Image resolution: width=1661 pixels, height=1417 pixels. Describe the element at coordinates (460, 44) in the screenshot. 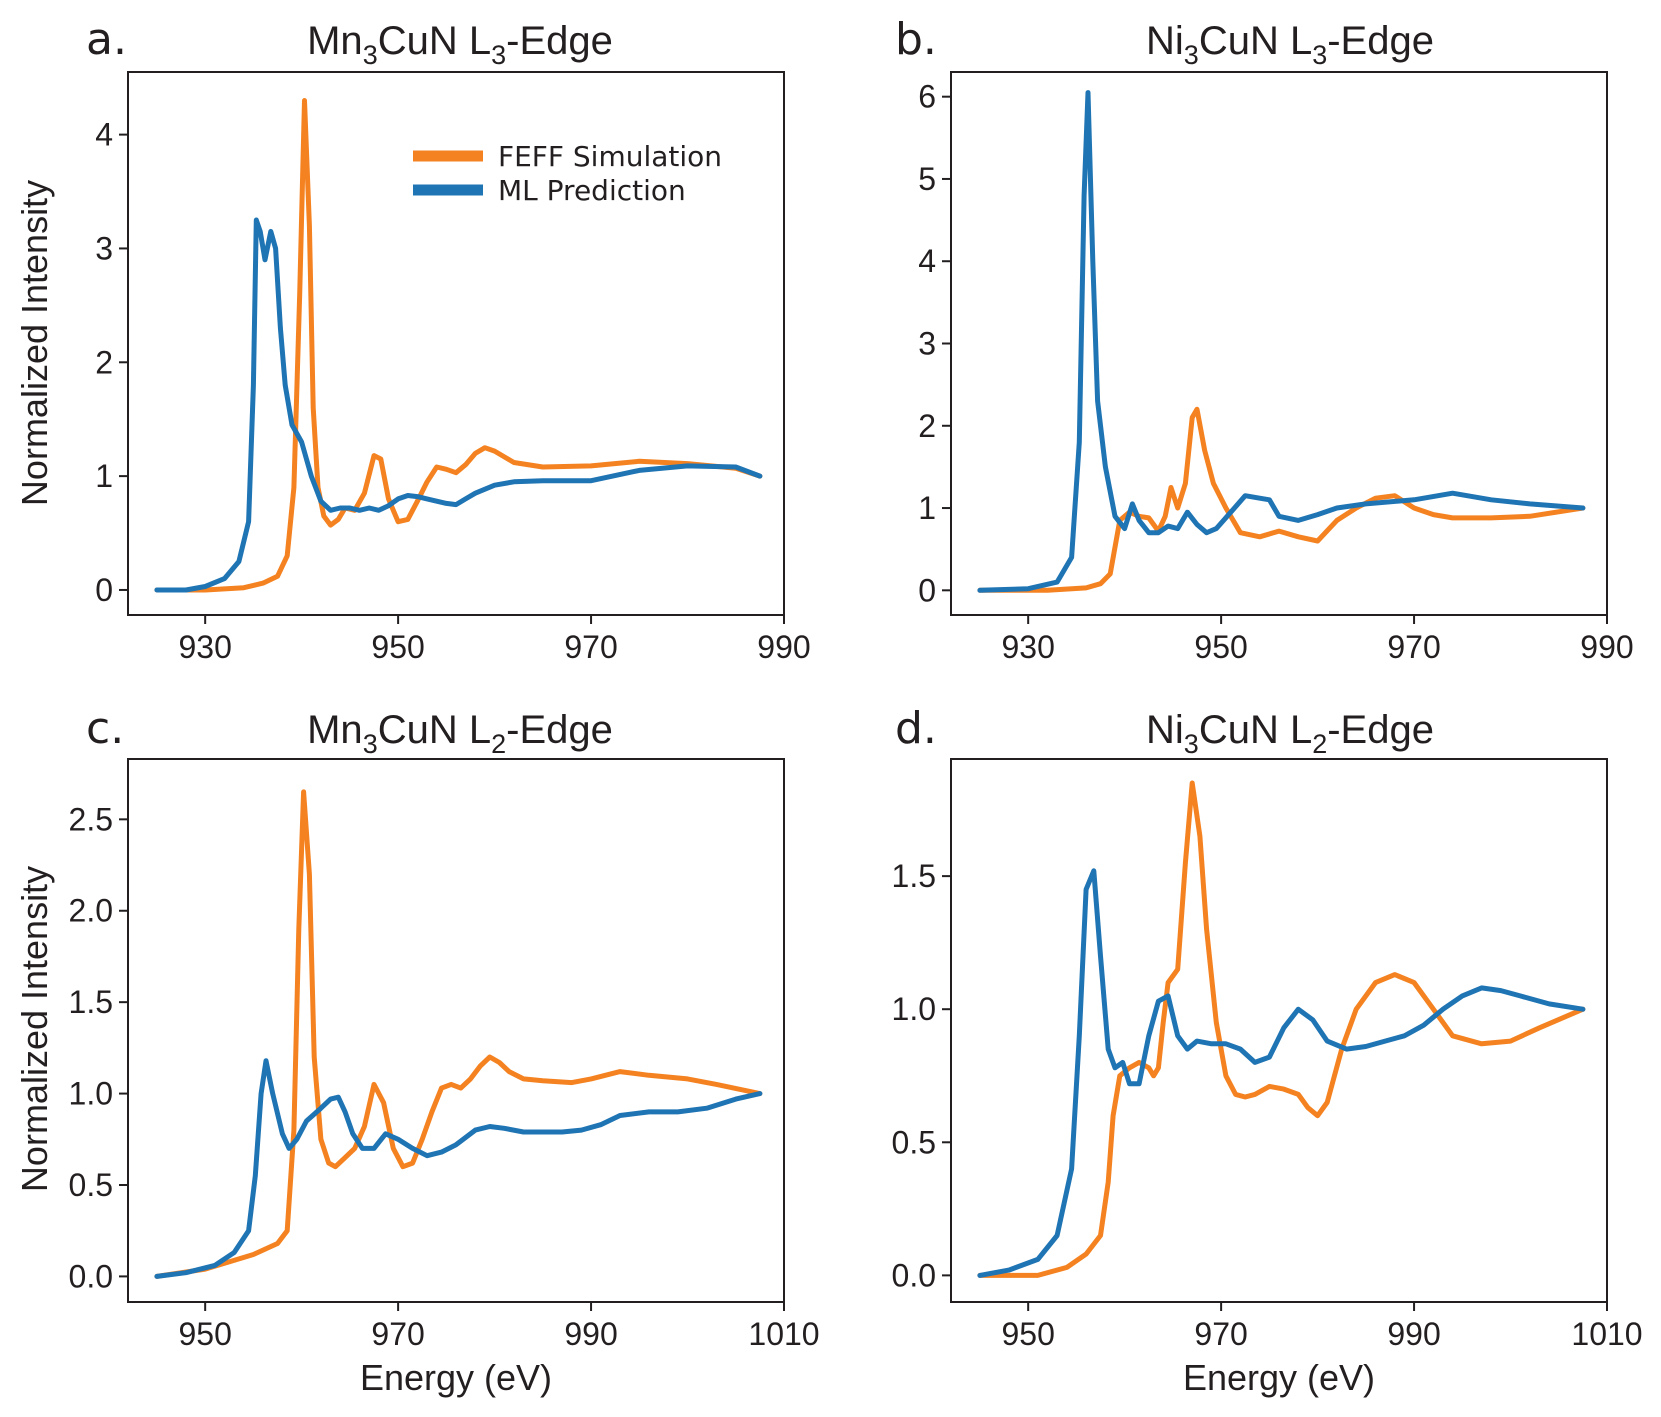

I see `panel-title: Mn3CuN L3-Edge` at that location.